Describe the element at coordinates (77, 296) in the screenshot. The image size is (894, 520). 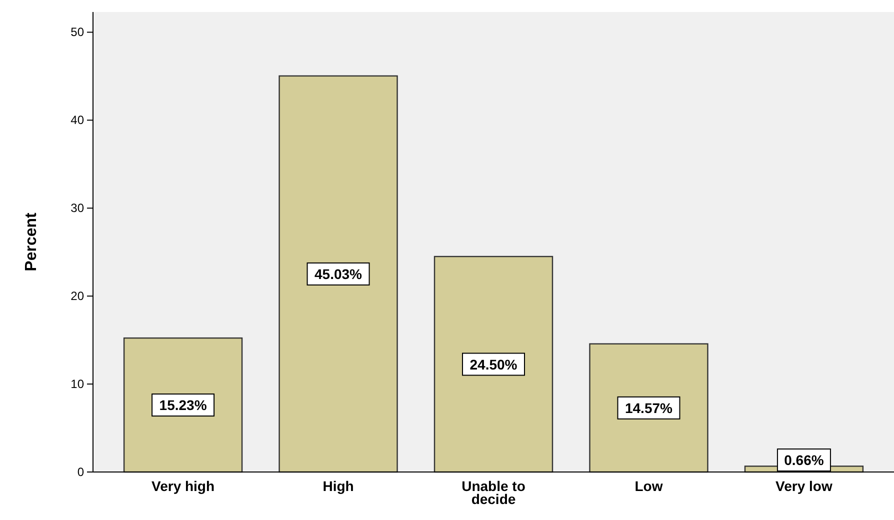
I see `y-tick-label: 20` at that location.